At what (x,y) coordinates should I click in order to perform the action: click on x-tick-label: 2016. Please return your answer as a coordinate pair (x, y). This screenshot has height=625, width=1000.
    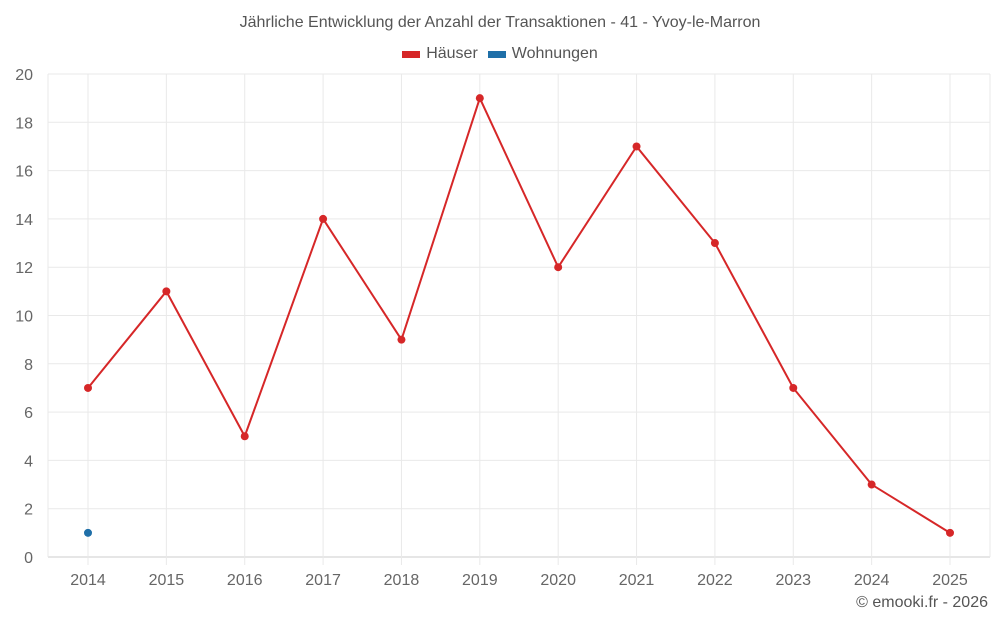
    Looking at the image, I should click on (245, 580).